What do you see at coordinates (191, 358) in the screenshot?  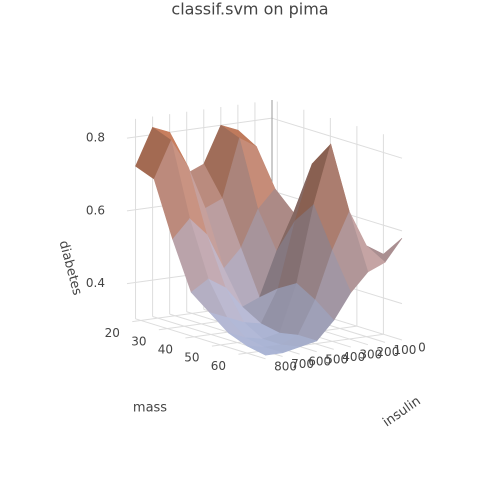 I see `y-tick-label: 50` at bounding box center [191, 358].